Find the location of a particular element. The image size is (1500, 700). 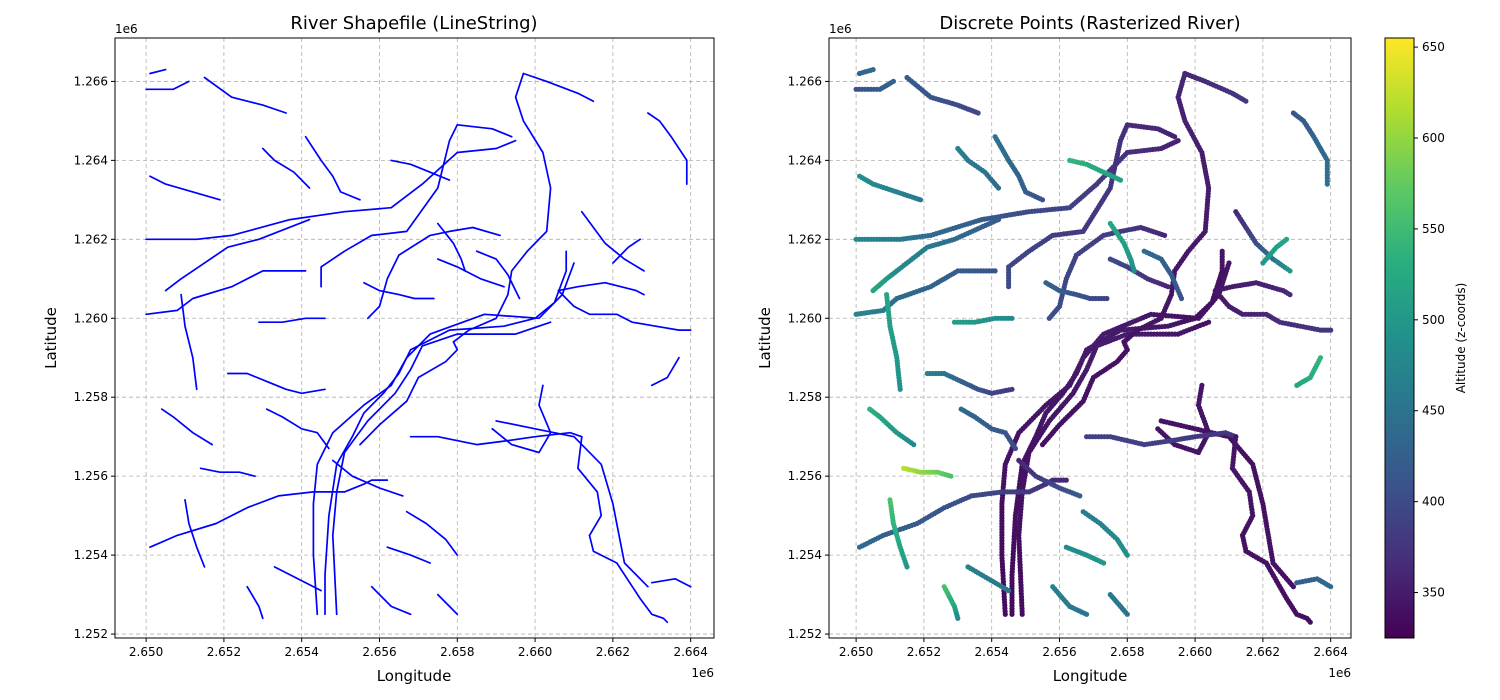

y-tick-label: 1.258 is located at coordinates (805, 397).